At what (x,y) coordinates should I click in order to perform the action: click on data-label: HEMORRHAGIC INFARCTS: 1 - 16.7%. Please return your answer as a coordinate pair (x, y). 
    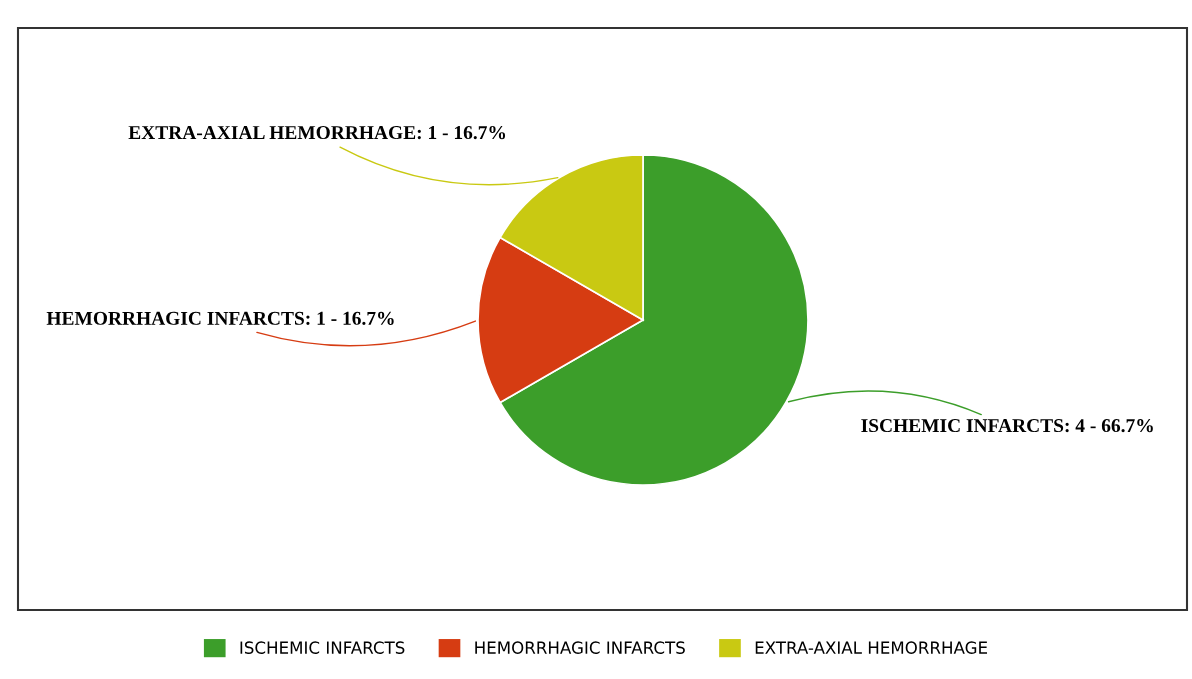
    Looking at the image, I should click on (220, 318).